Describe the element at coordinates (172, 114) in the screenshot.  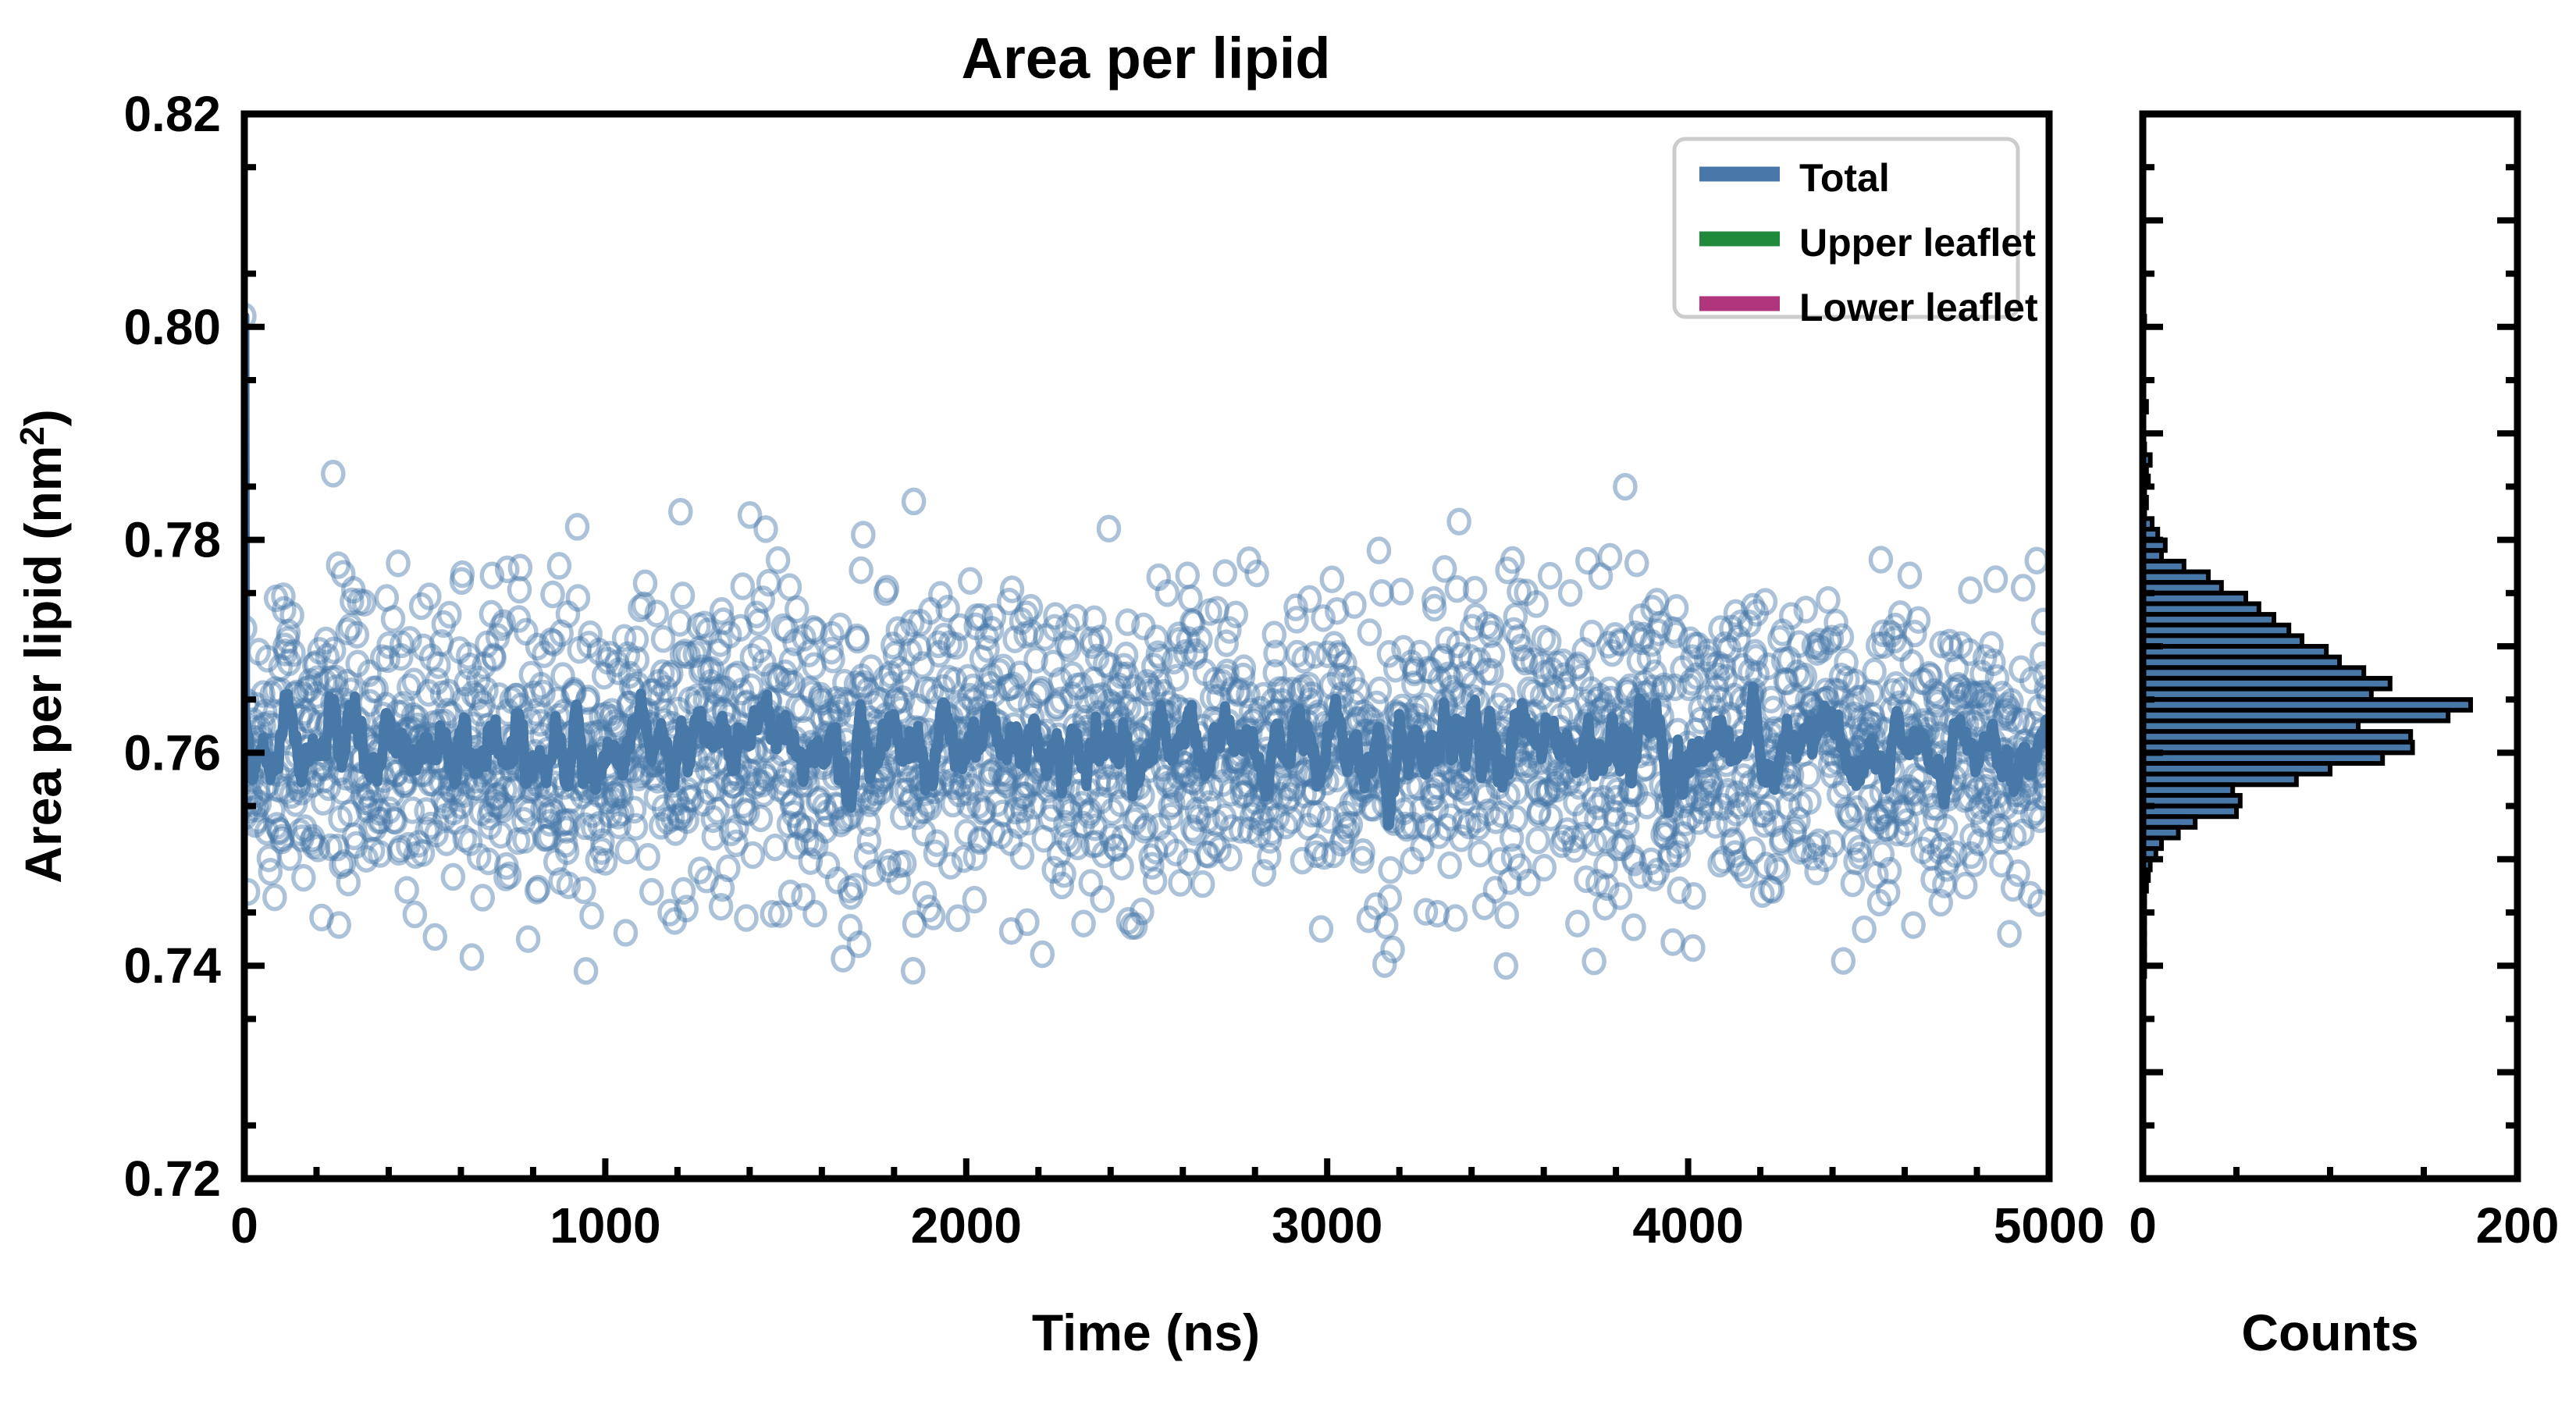
I see `svg-text: 0.82` at that location.